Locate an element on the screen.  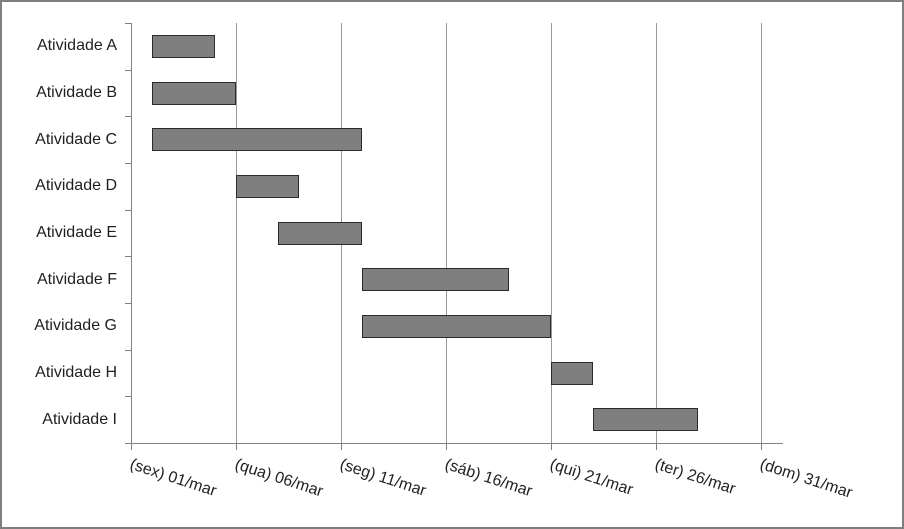
category-label: Atividade E is located at coordinates (76, 232).